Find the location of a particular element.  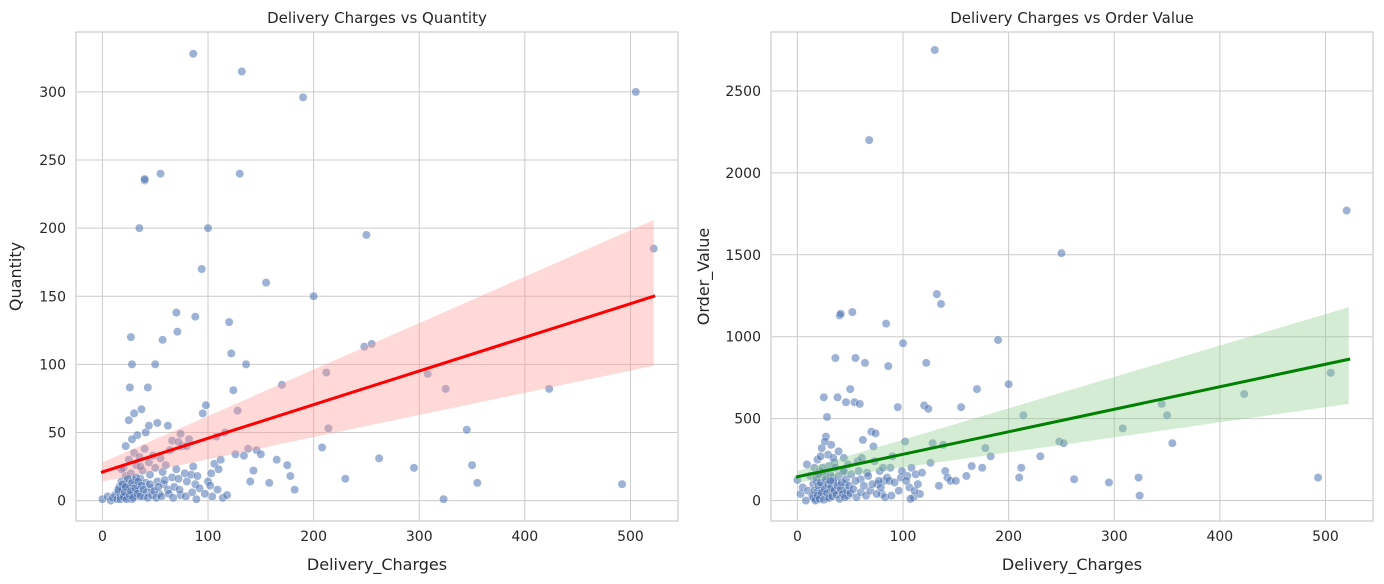

x-axis-label: Delivery_Charges is located at coordinates (1072, 565).